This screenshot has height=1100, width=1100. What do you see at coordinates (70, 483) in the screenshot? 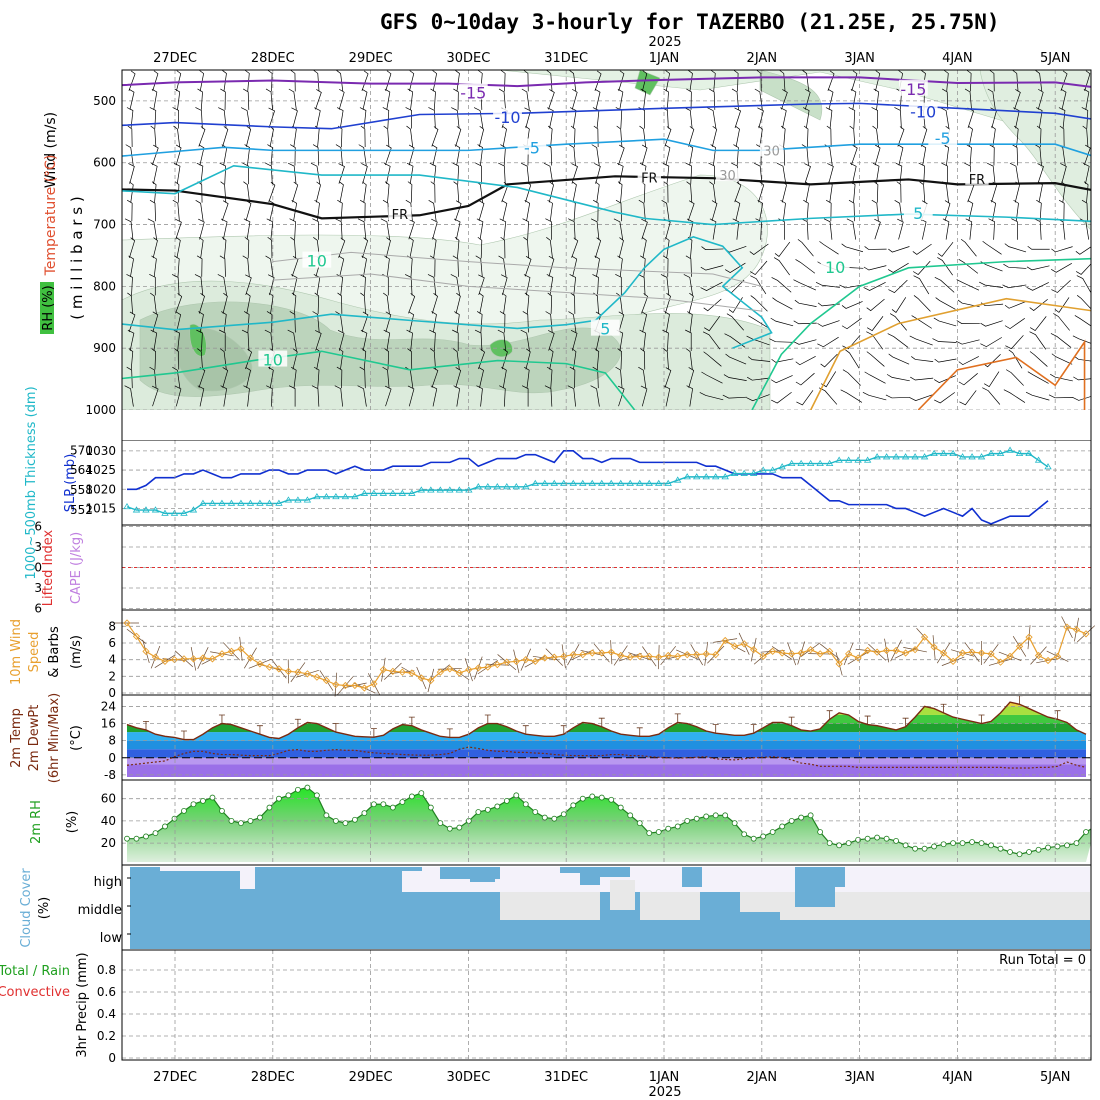
I see `slp-label: SLP (mb)` at bounding box center [70, 483].